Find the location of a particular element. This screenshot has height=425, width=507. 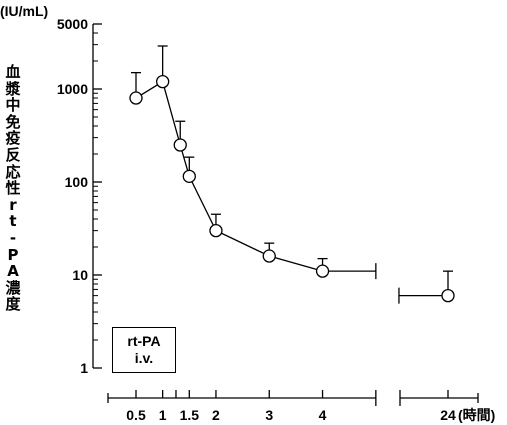

x-tick-label: 2 is located at coordinates (216, 415).